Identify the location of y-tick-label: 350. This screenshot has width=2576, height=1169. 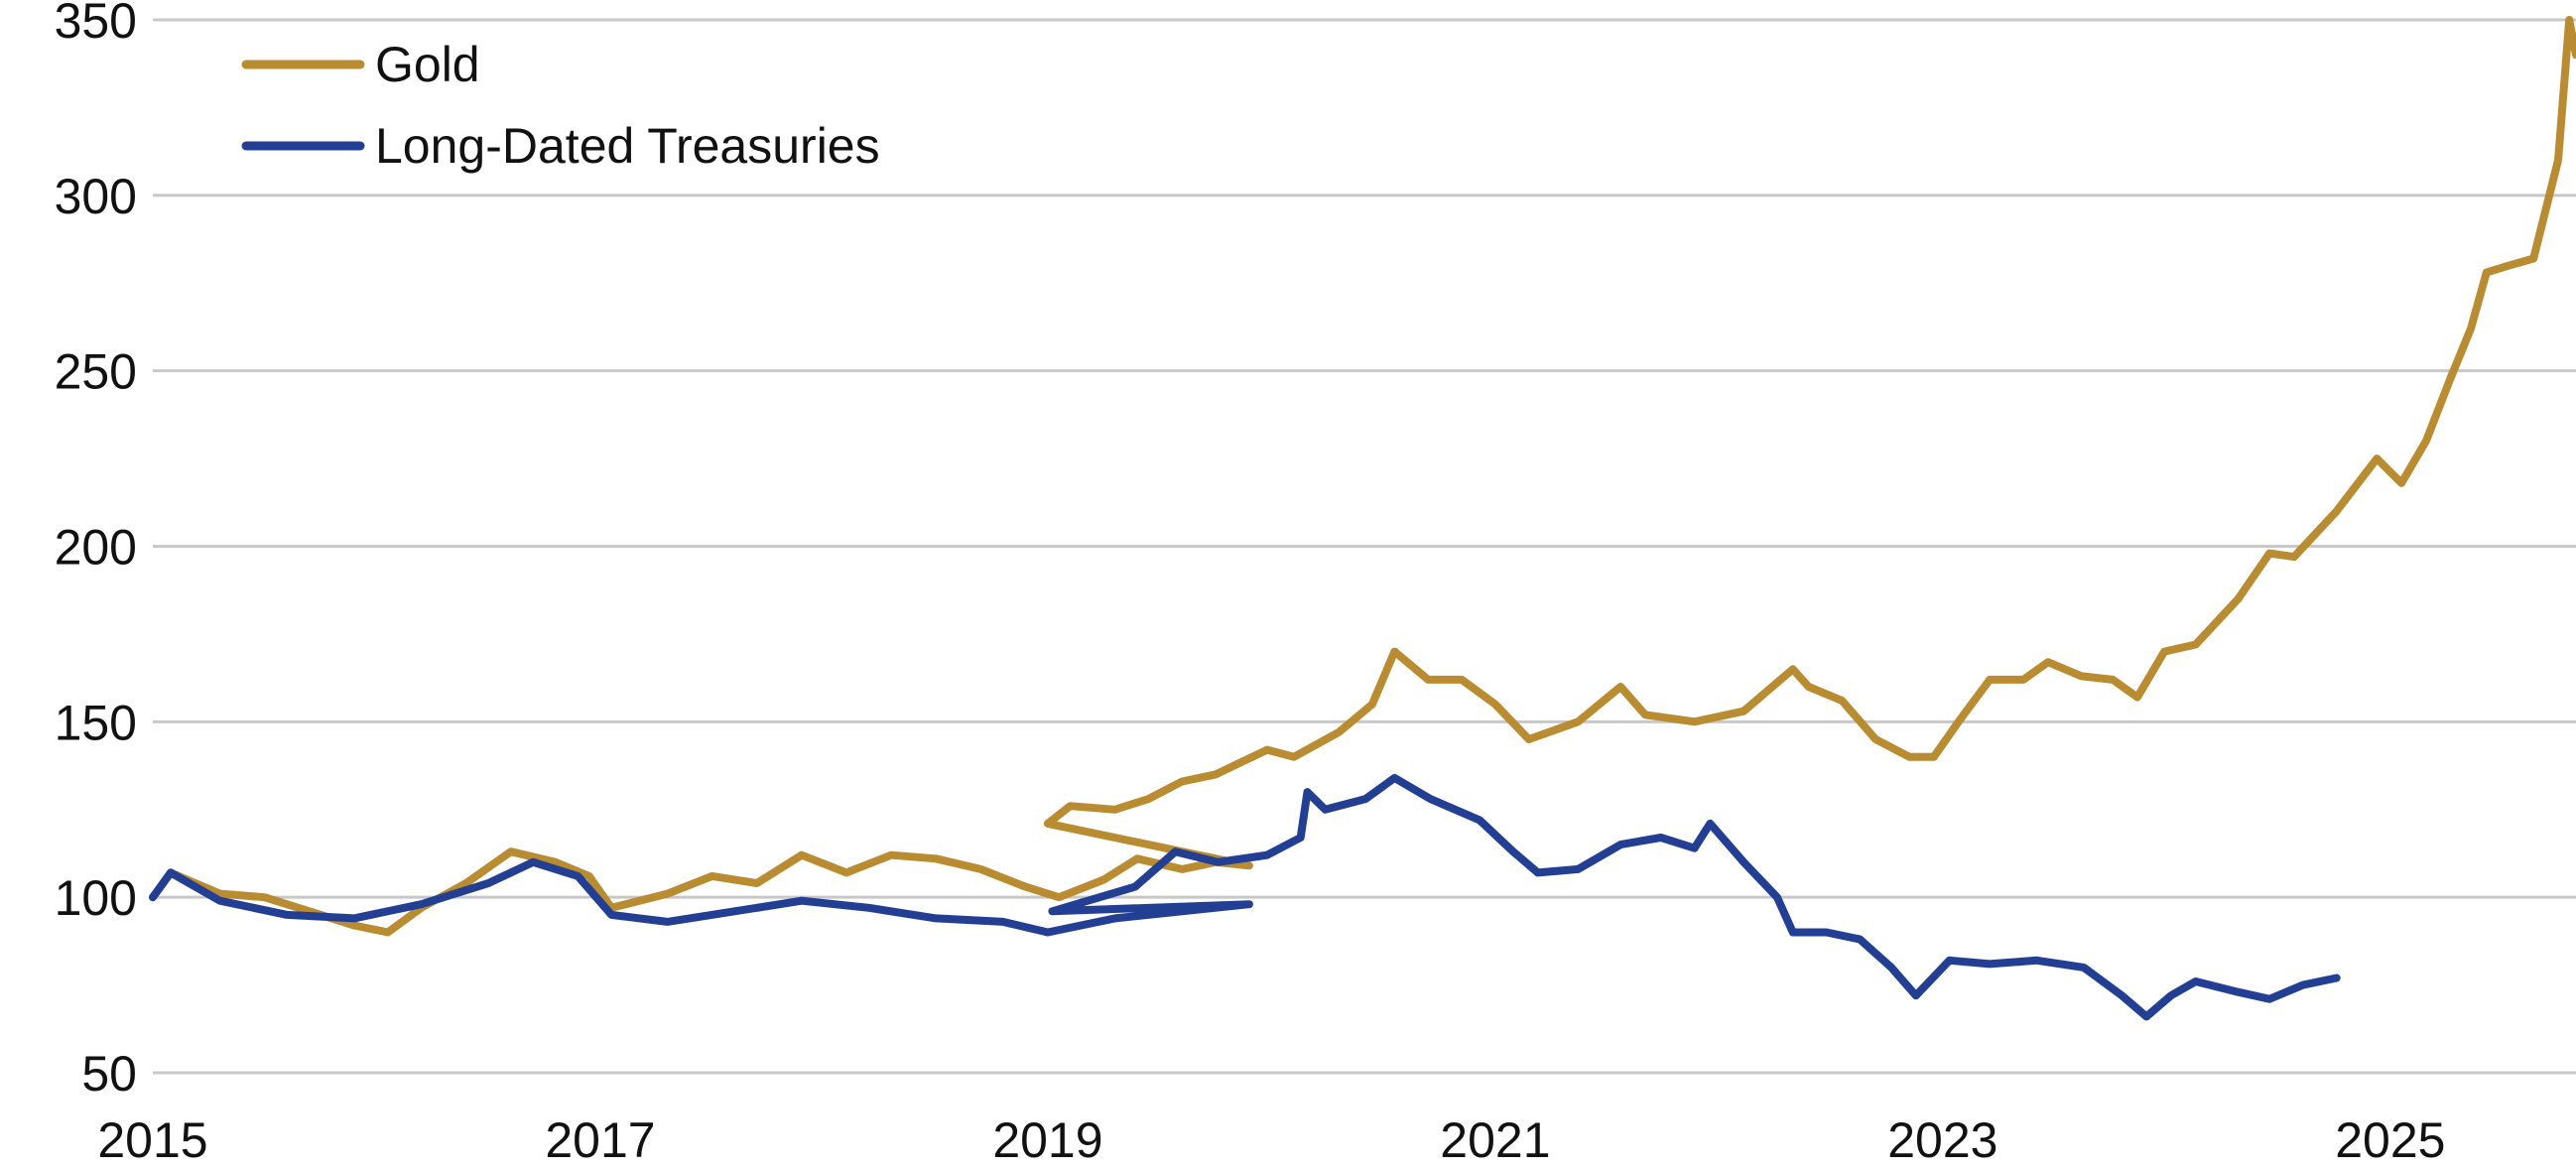
(96, 25).